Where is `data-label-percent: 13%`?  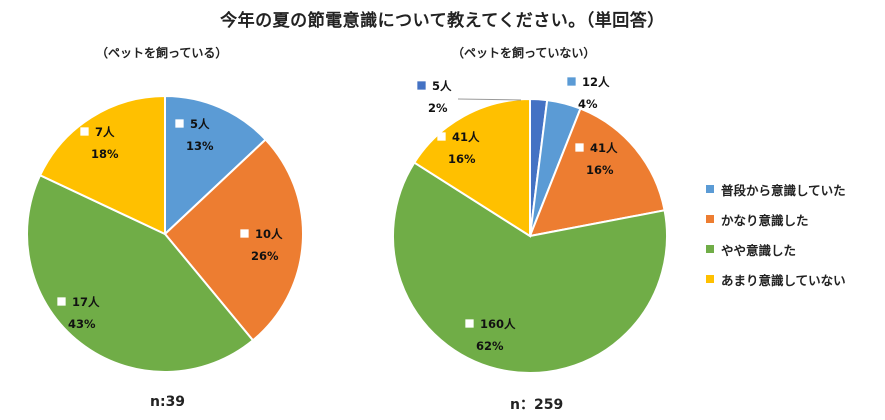 data-label-percent: 13% is located at coordinates (200, 146).